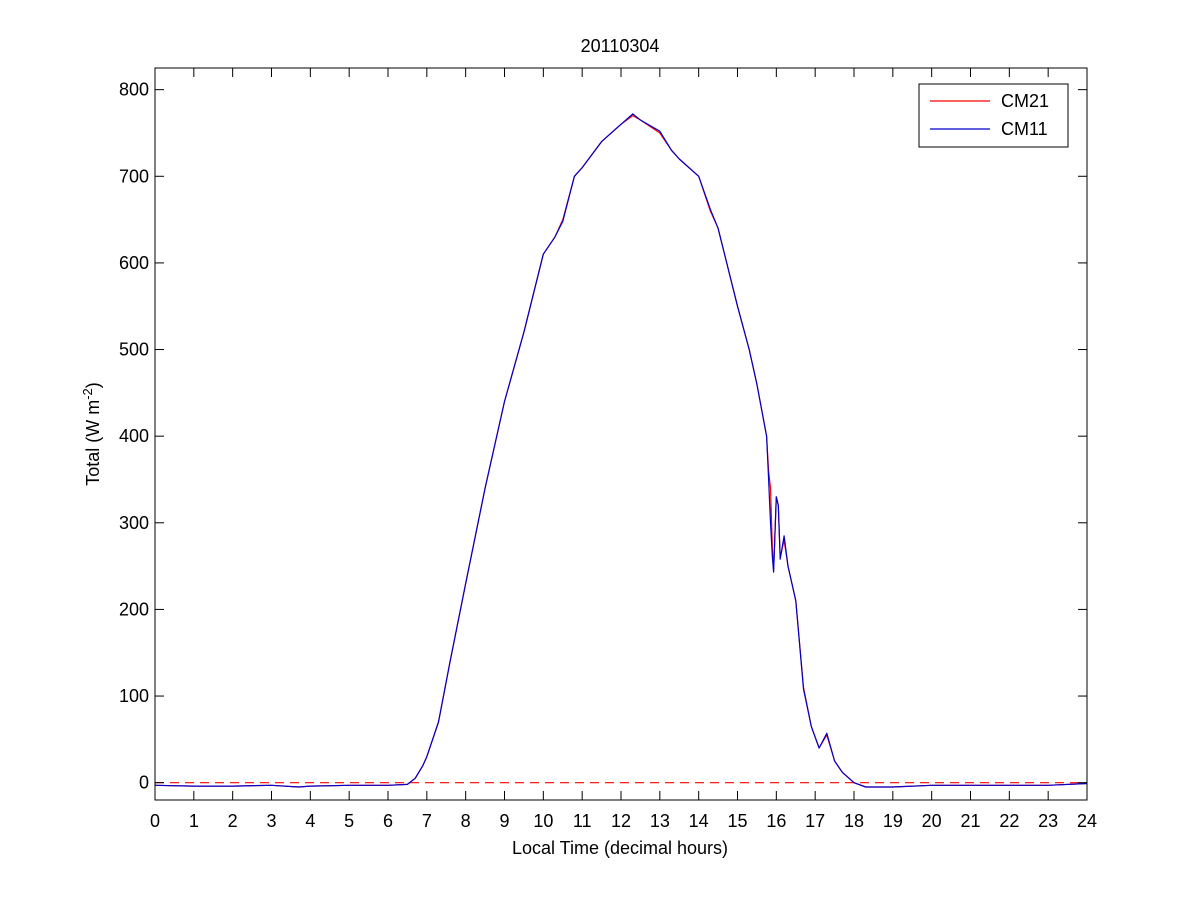  What do you see at coordinates (621, 821) in the screenshot?
I see `x-tick-label: 12` at bounding box center [621, 821].